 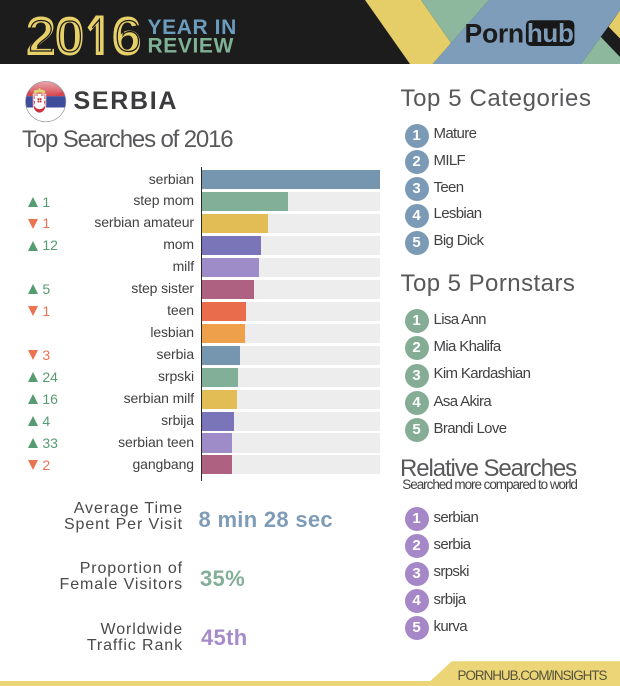 I want to click on svg-text: PORNHUB.COM/INSIGHTS, so click(x=533, y=675).